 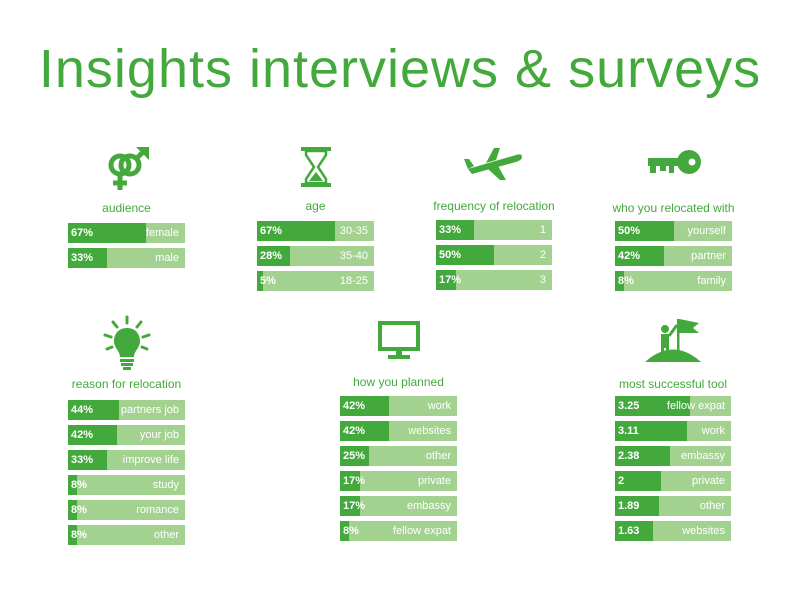 What do you see at coordinates (673, 281) in the screenshot?
I see `bar: 8% family` at bounding box center [673, 281].